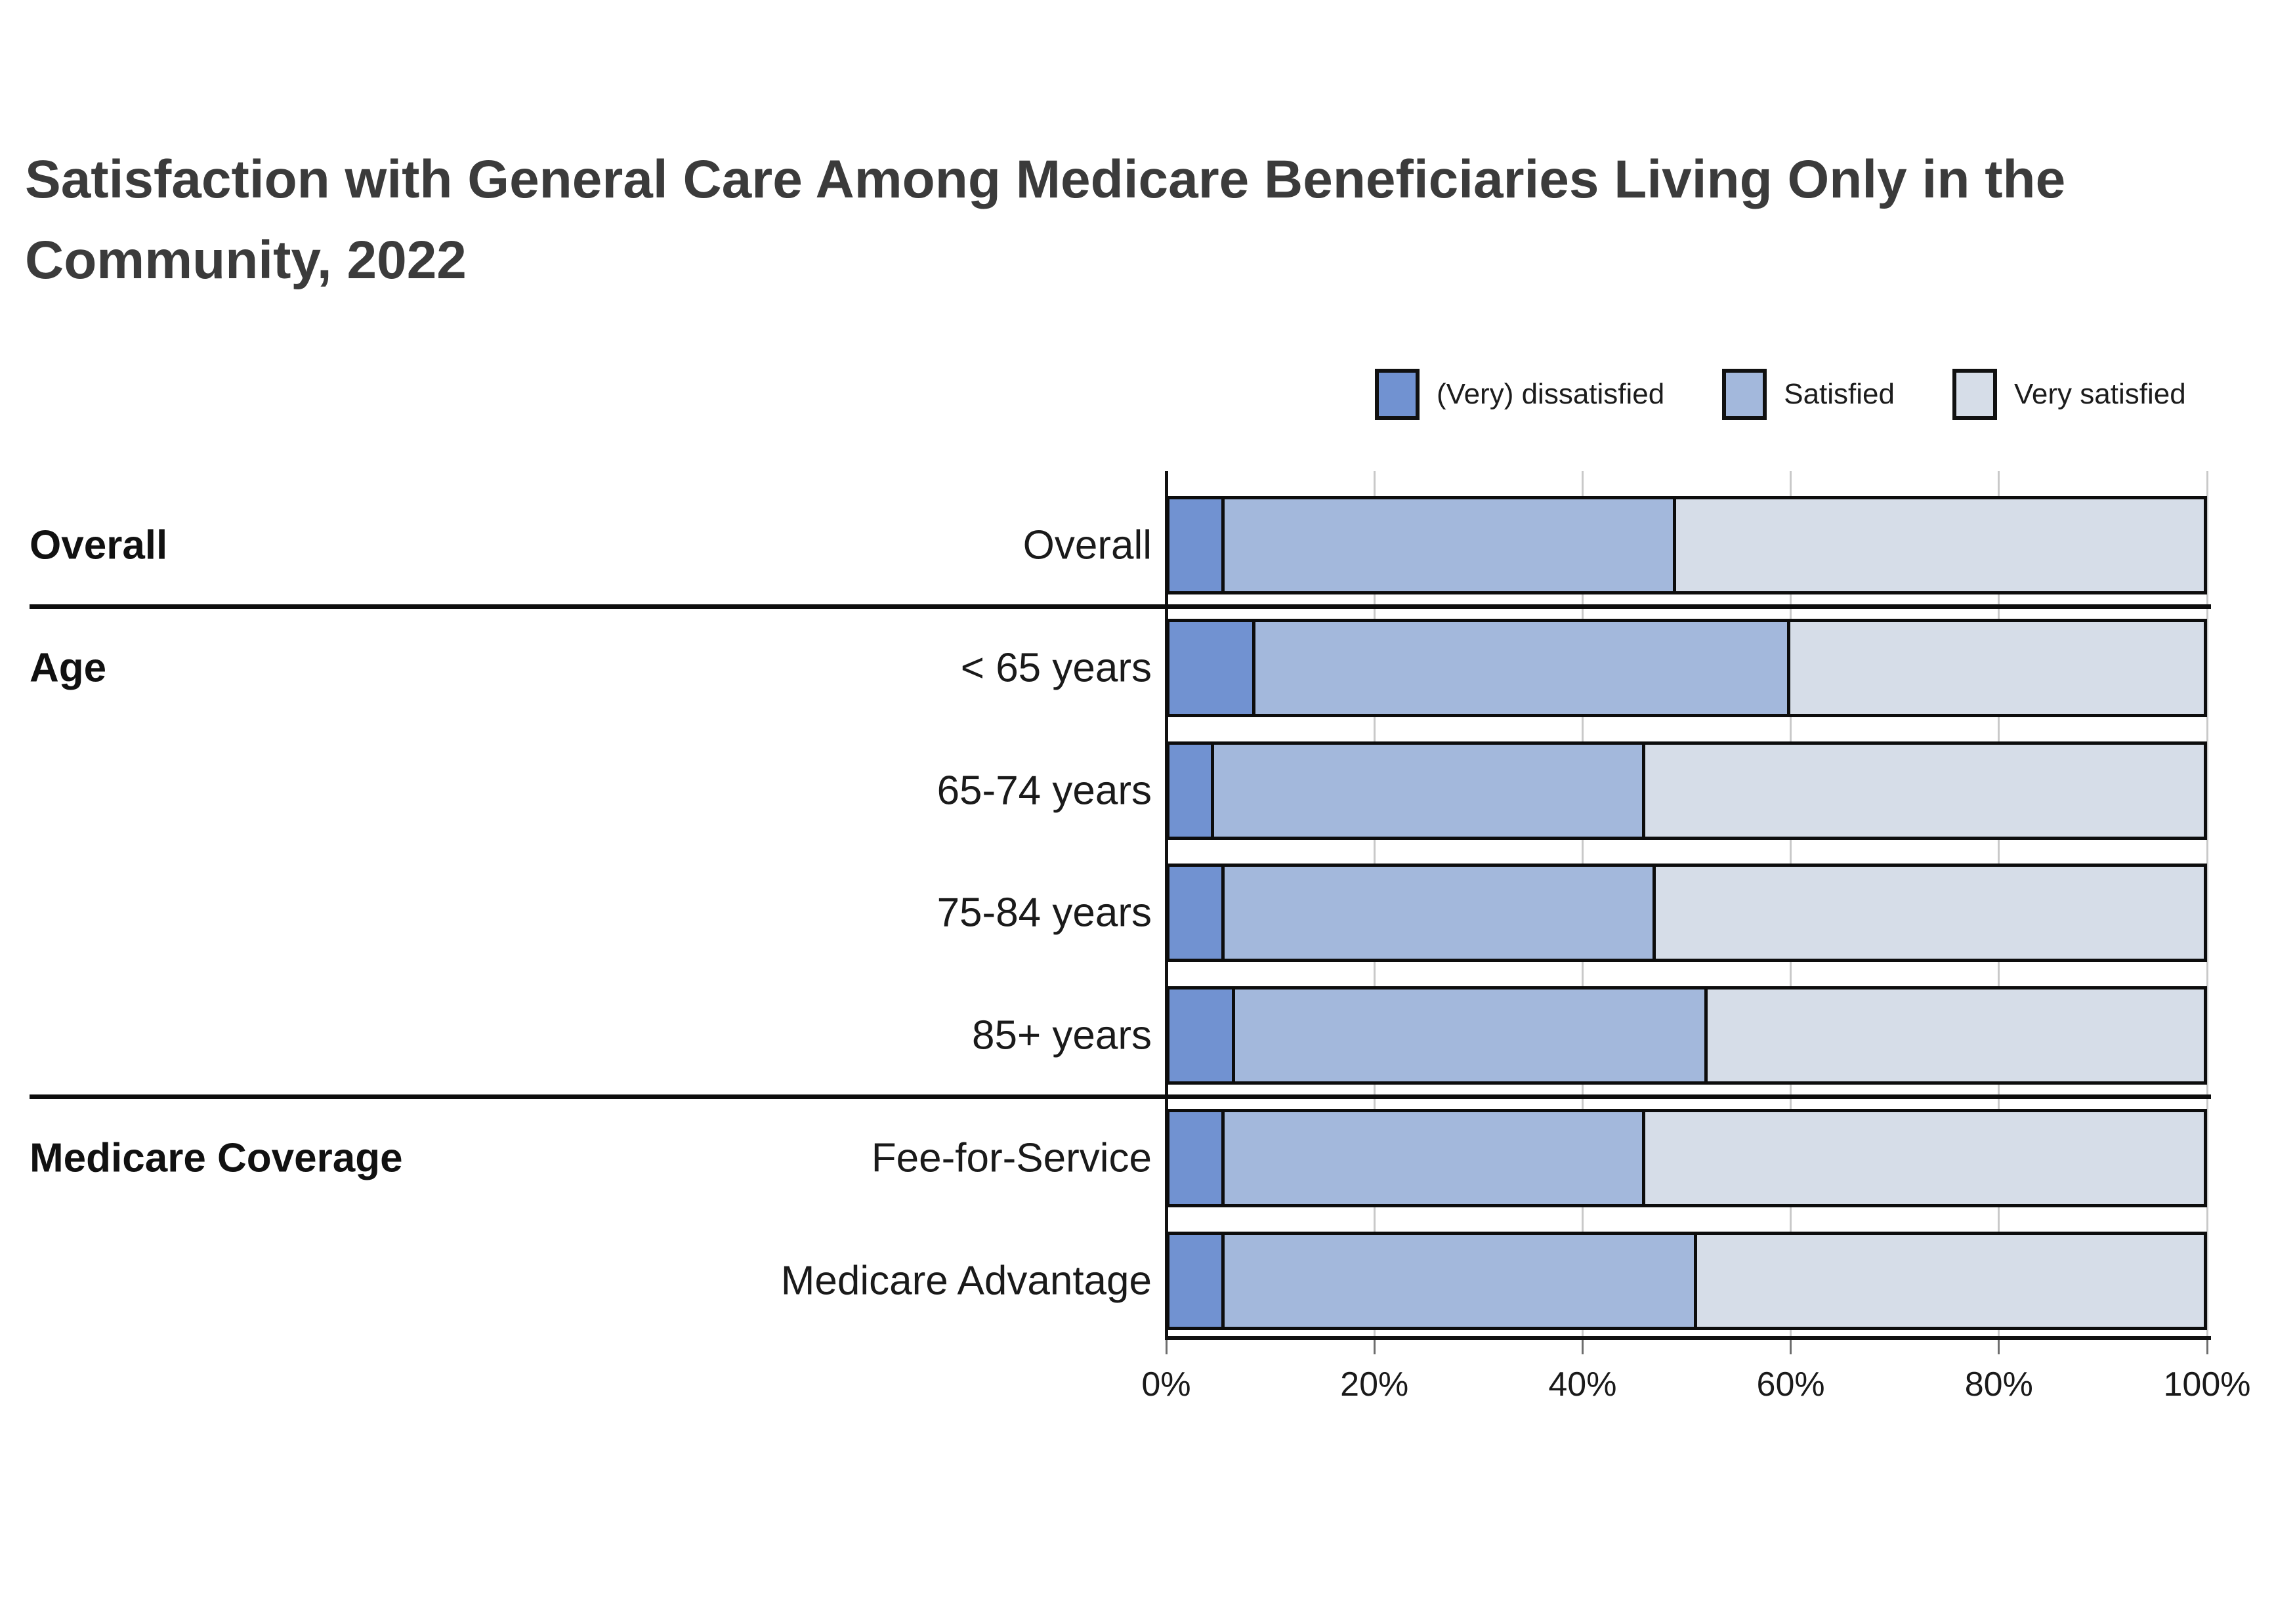 The image size is (2274, 1624). What do you see at coordinates (216, 1158) in the screenshot?
I see `group-label-medicare-coverage: Medicare Coverage` at bounding box center [216, 1158].